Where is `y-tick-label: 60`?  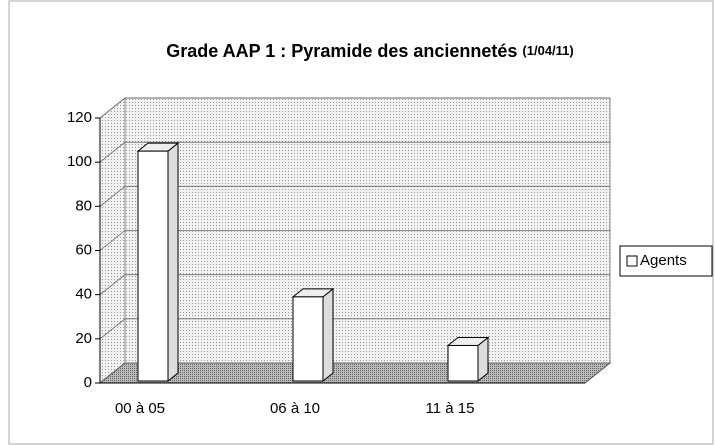 y-tick-label: 60 is located at coordinates (83, 249).